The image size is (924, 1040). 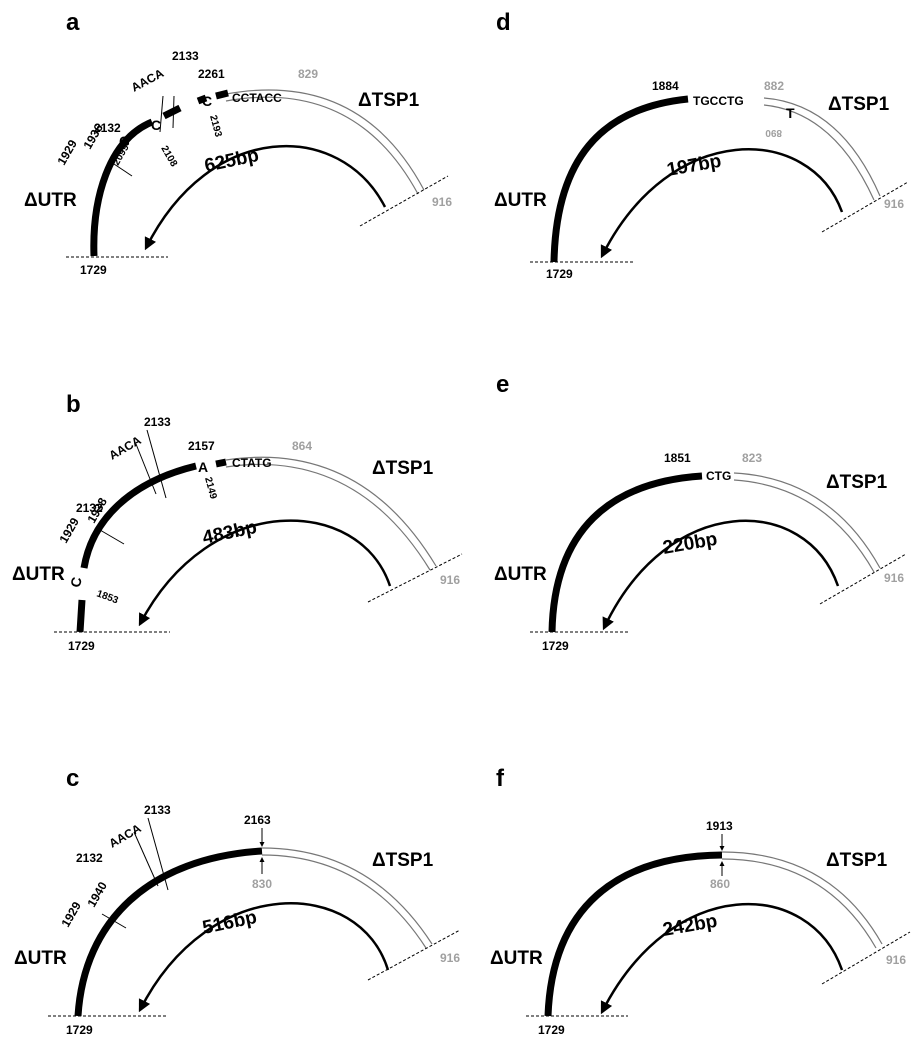 What do you see at coordinates (97, 894) in the screenshot?
I see `position-1940: 1940` at bounding box center [97, 894].